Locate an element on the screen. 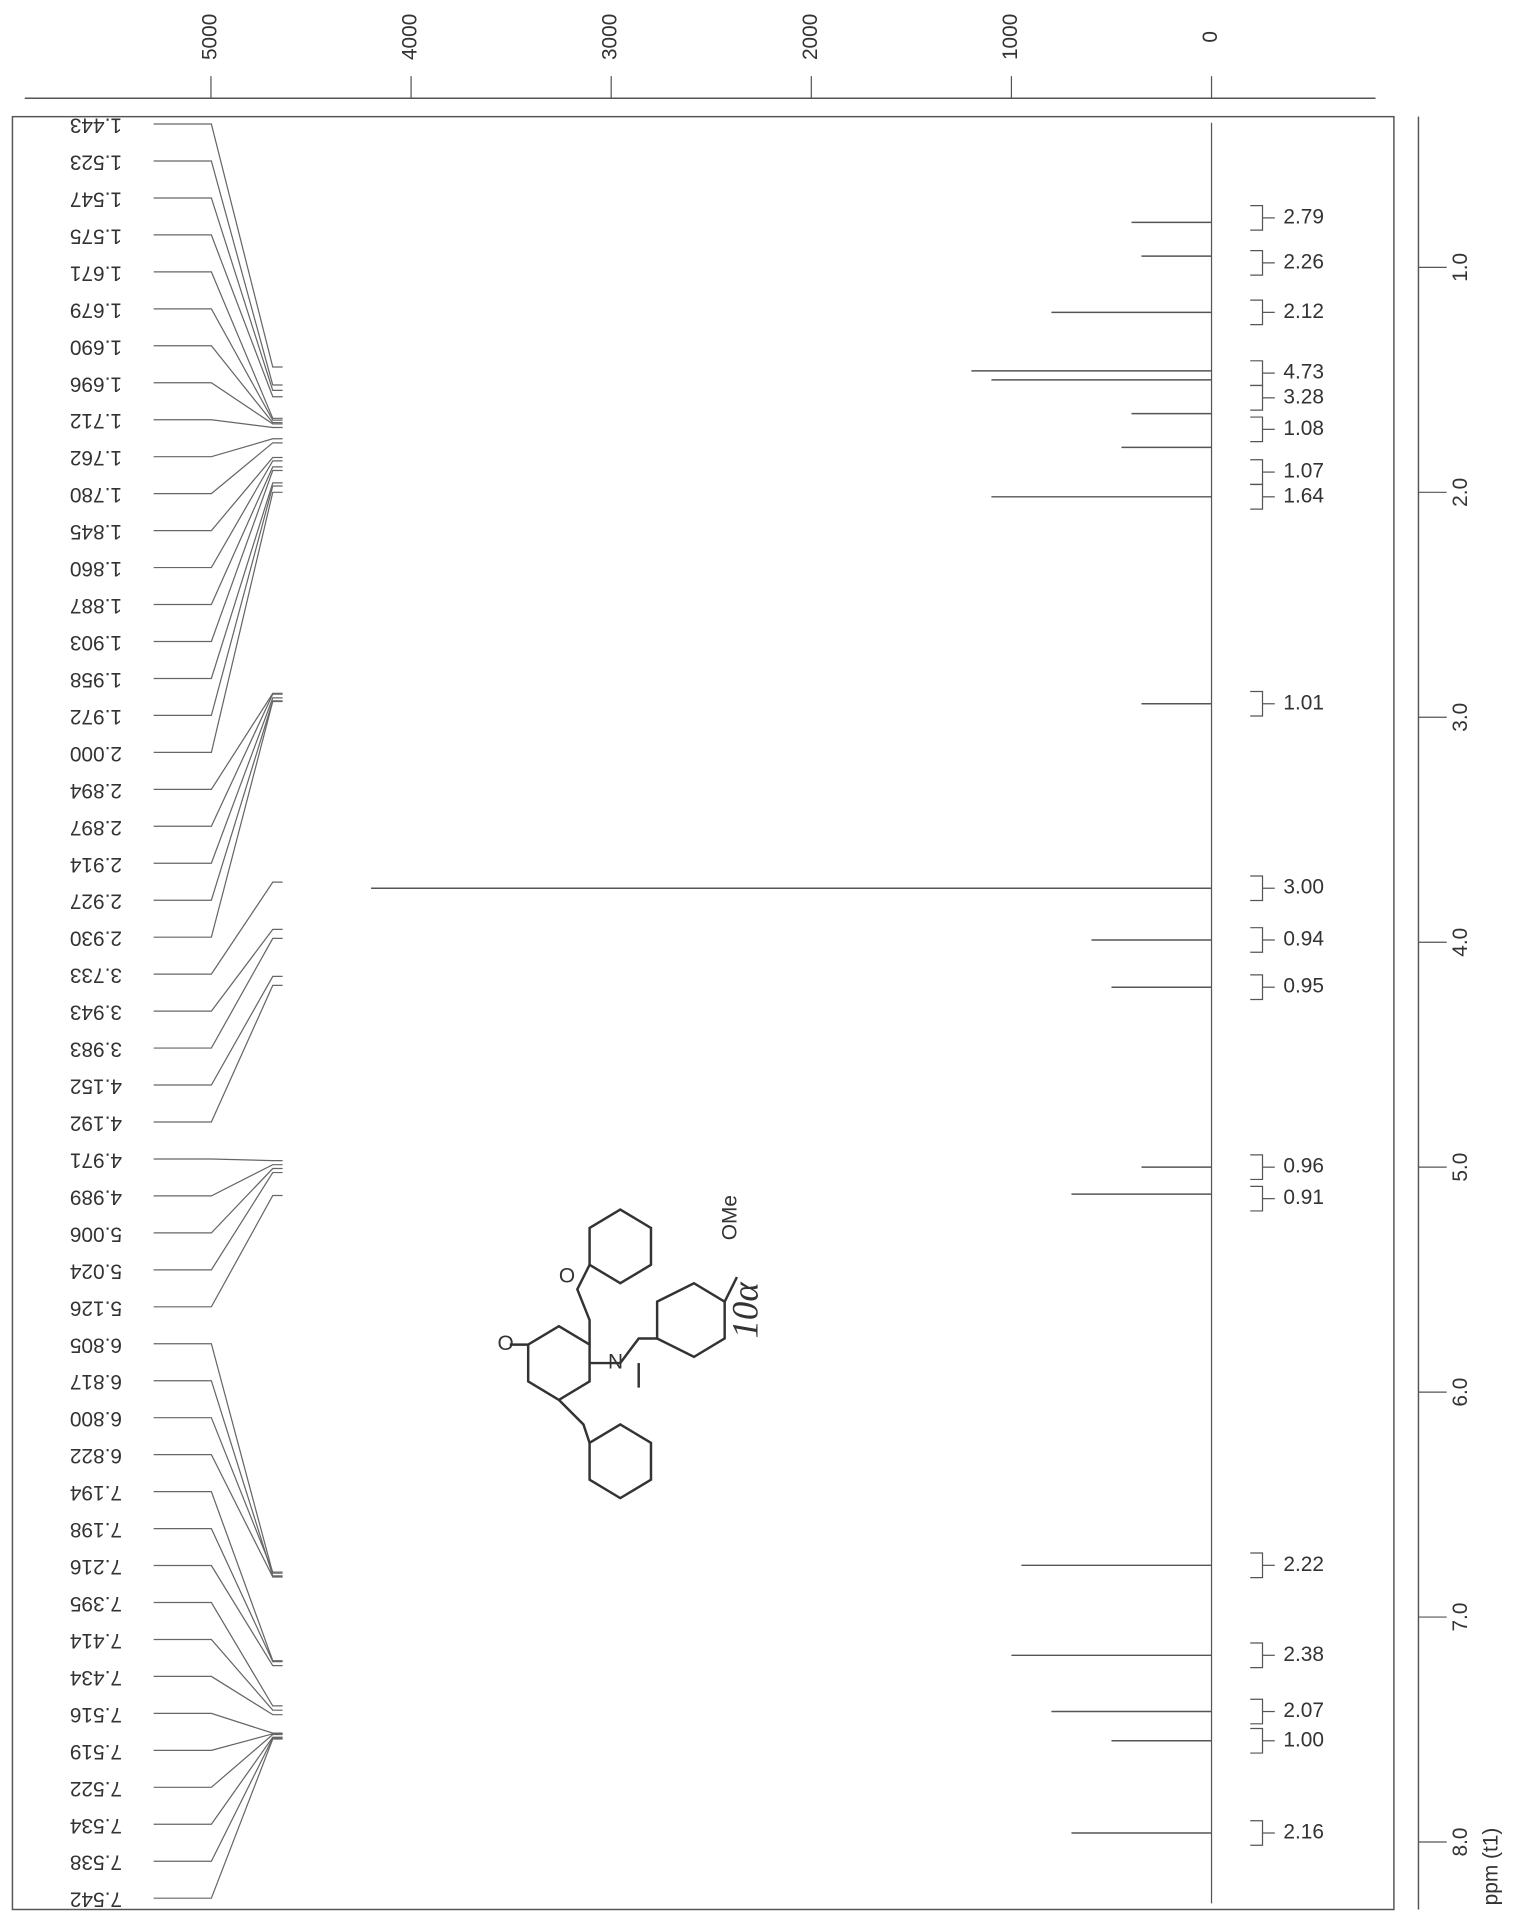 The image size is (1523, 1923). y-tick-label: 2.0 is located at coordinates (1460, 492).